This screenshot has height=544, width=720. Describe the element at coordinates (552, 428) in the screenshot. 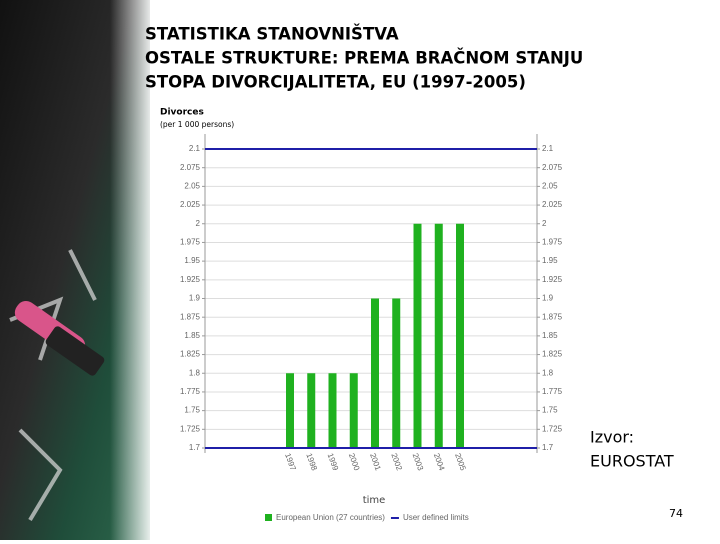

I see `y2-tick-label: 1.725` at that location.